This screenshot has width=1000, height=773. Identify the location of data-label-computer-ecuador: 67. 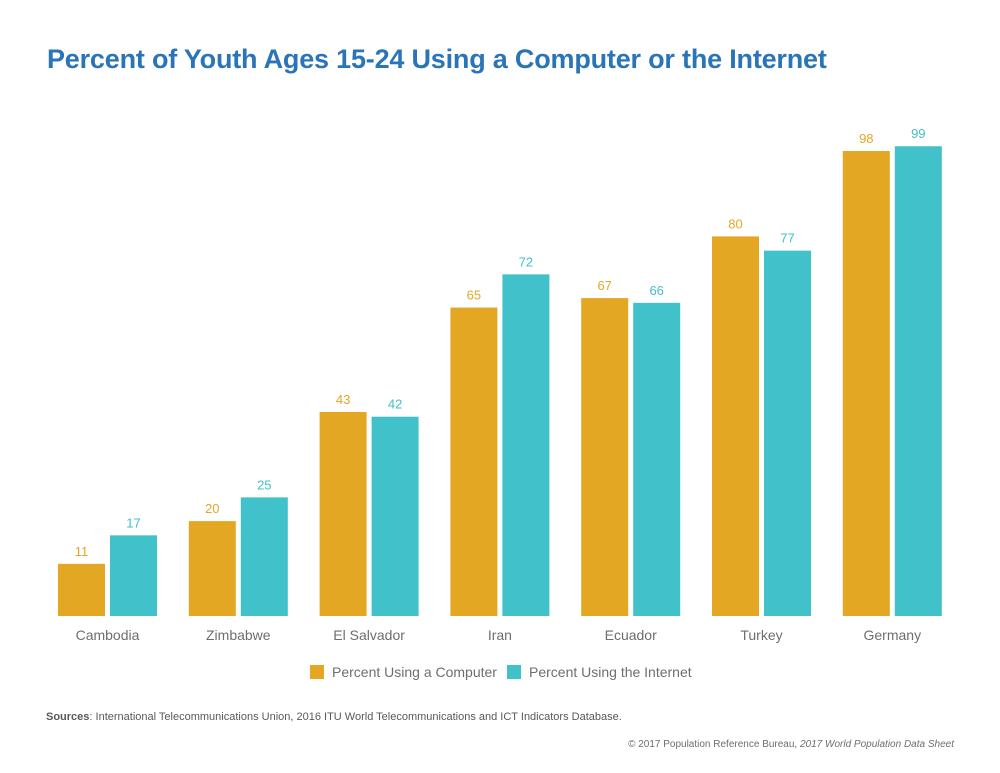
(604, 285).